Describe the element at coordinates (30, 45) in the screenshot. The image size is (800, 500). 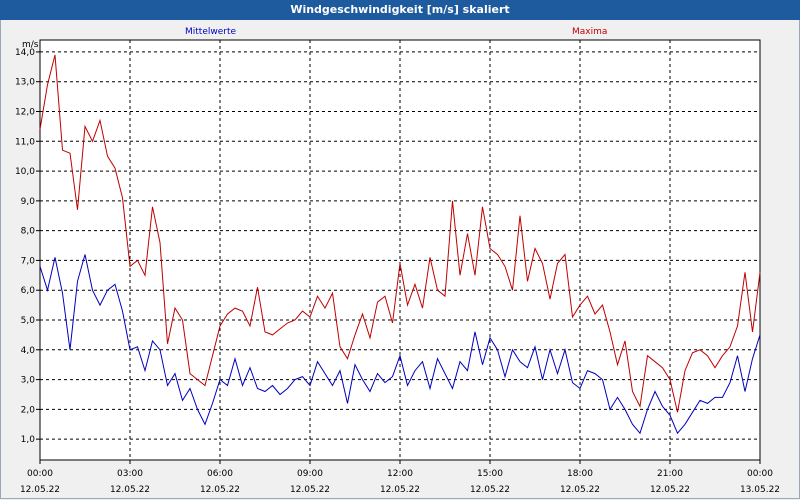
I see `y-axis-unit: m/s` at that location.